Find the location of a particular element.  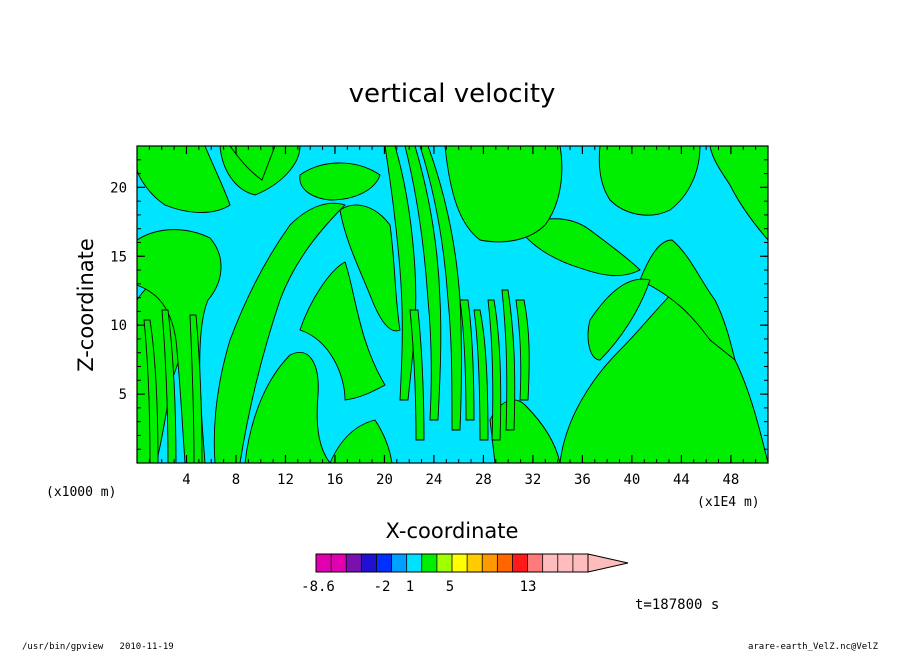

colorbar-label: 13 is located at coordinates (528, 587).